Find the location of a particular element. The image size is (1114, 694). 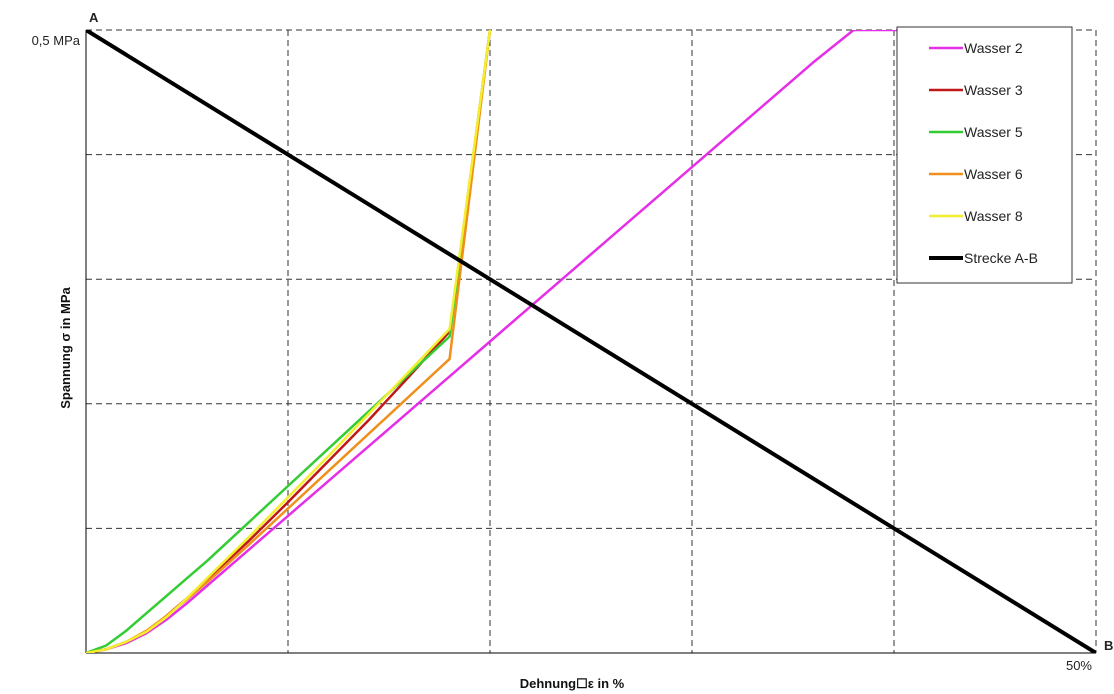

legend-label: Wasser 5 is located at coordinates (993, 132).